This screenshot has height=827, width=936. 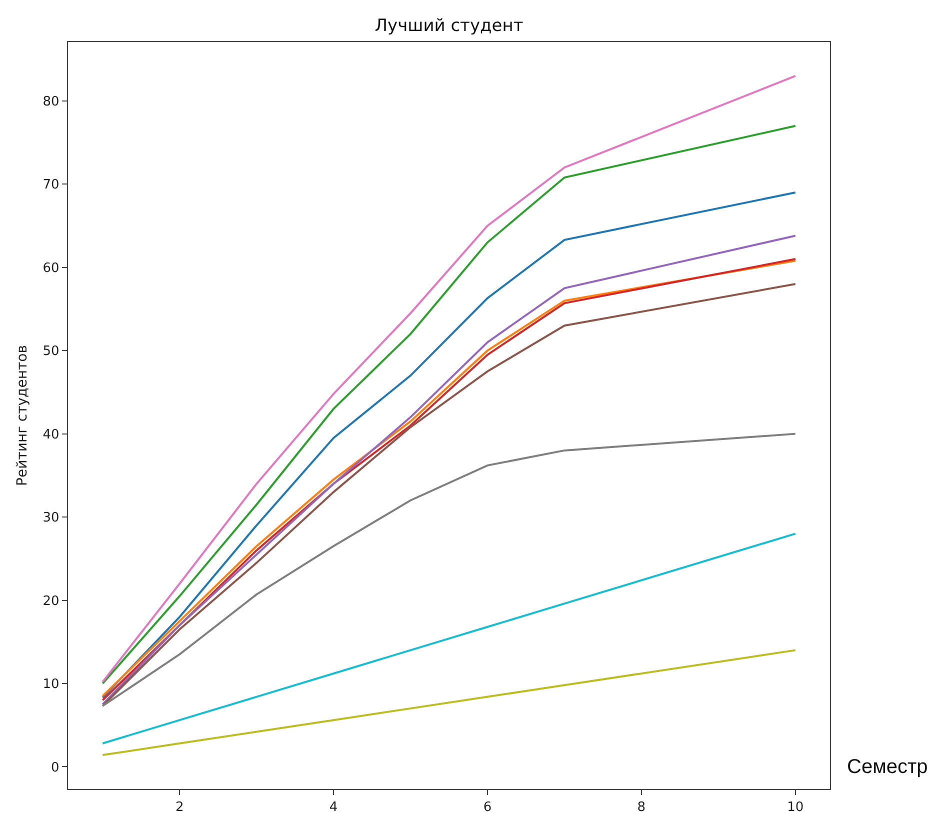 What do you see at coordinates (795, 807) in the screenshot?
I see `x-tick-label: 10` at bounding box center [795, 807].